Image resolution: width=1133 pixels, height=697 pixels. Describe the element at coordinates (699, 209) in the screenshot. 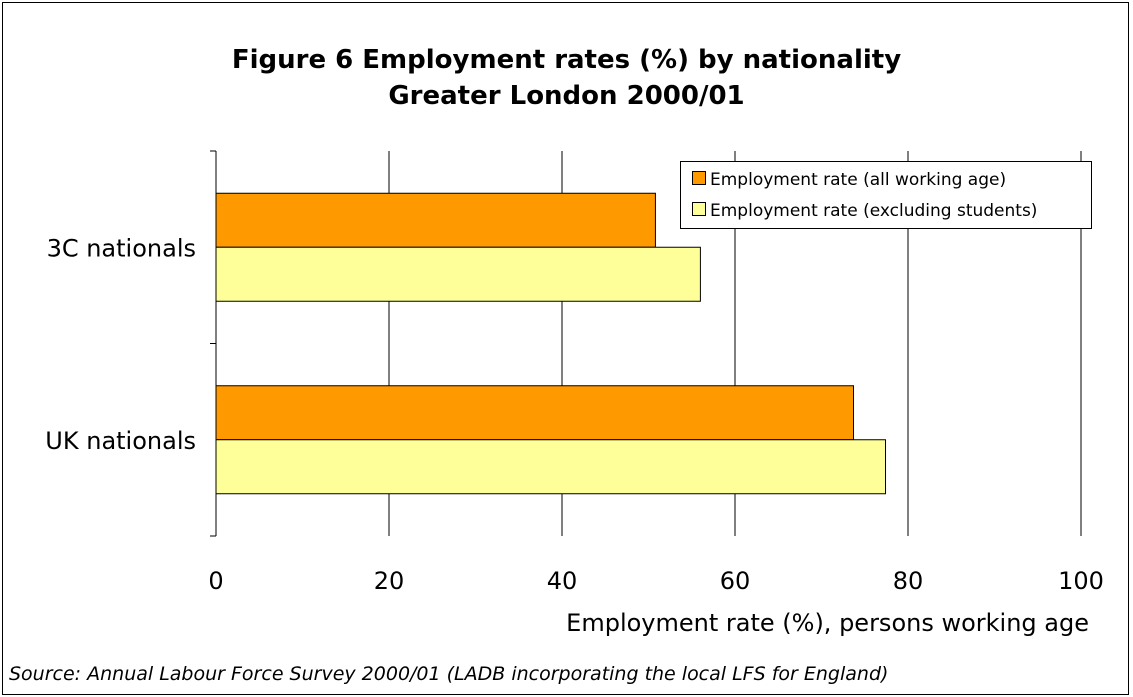

I see `legend-swatch-yellow` at that location.